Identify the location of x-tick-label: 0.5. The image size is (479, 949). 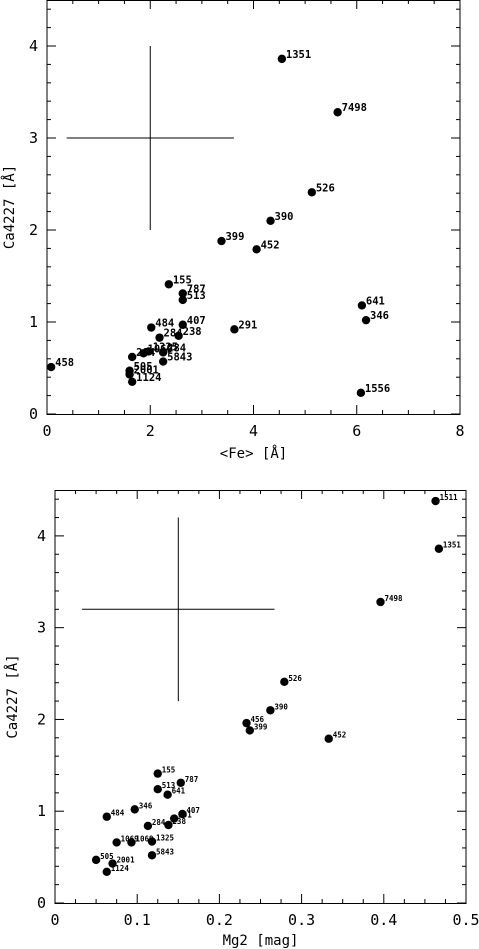
(465, 920).